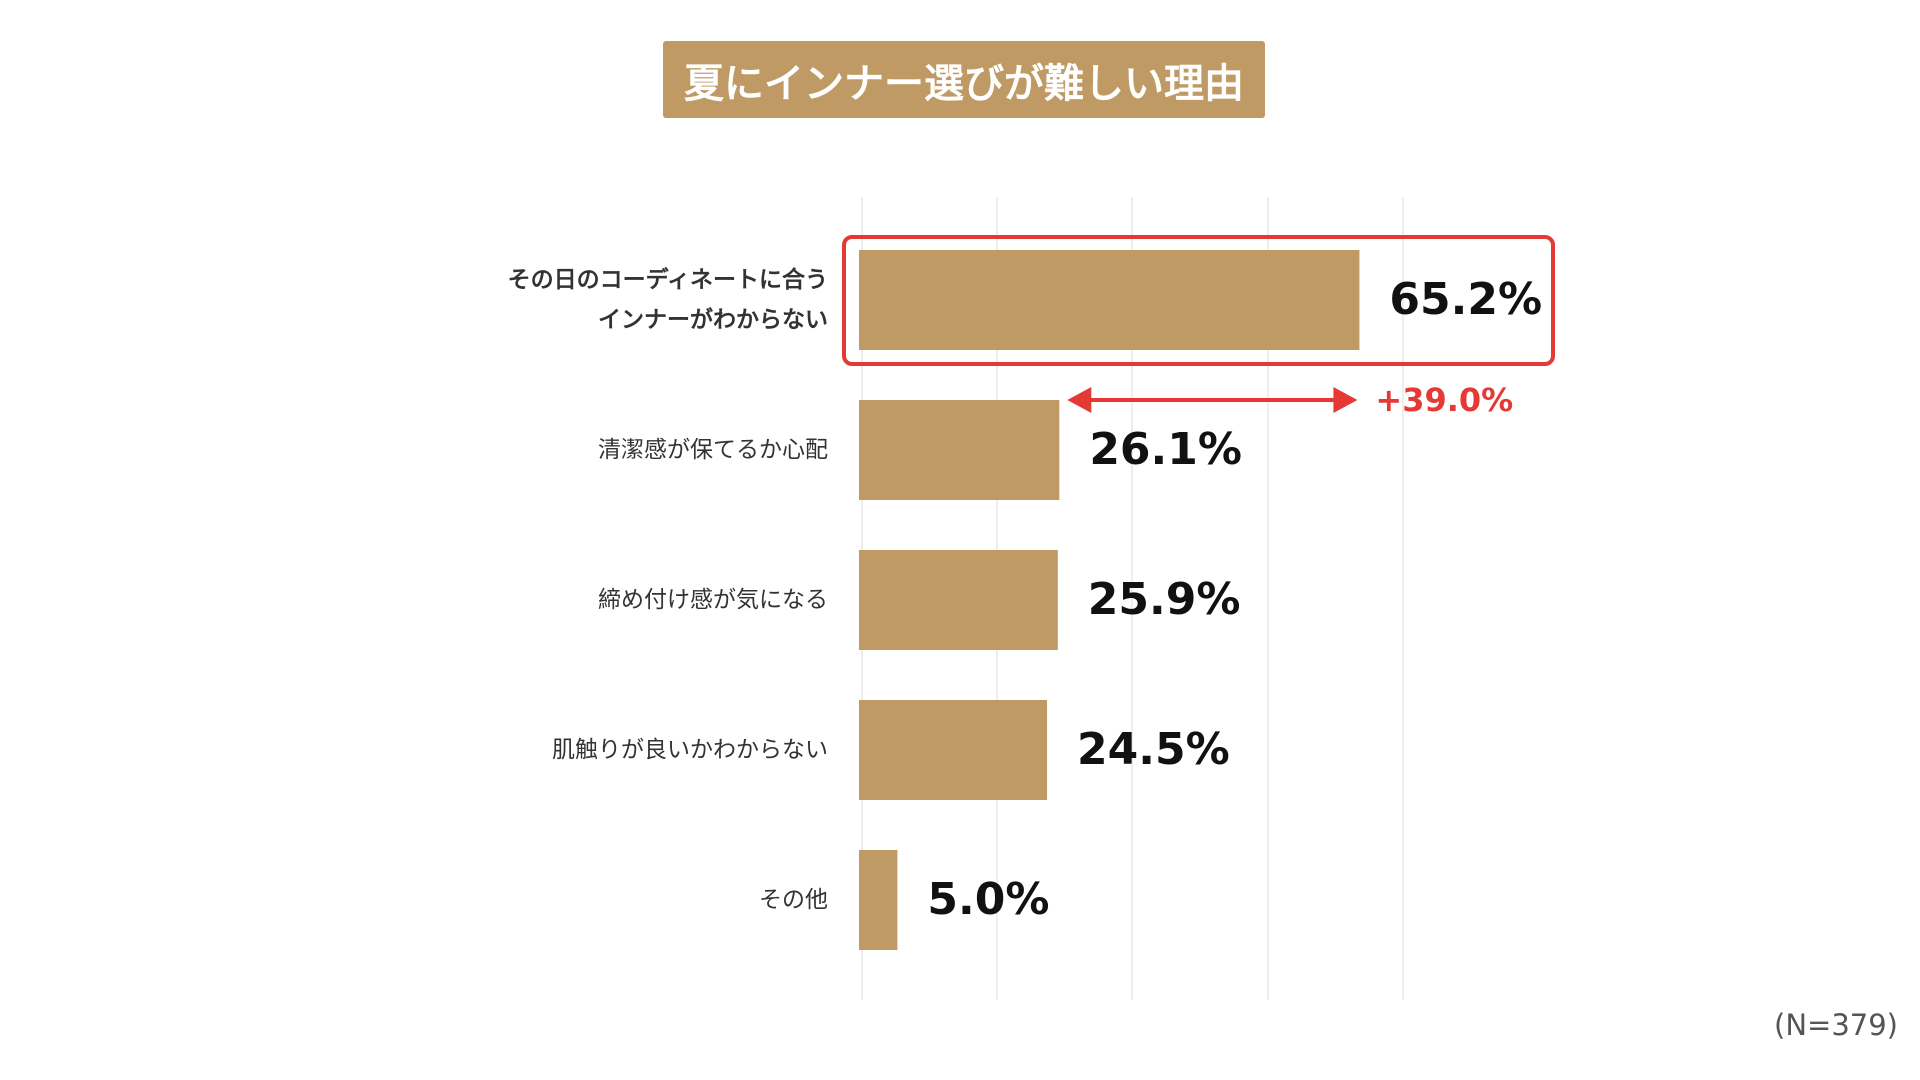 The height and width of the screenshot is (1080, 1920). I want to click on value-label: 24.5%, so click(1153, 749).